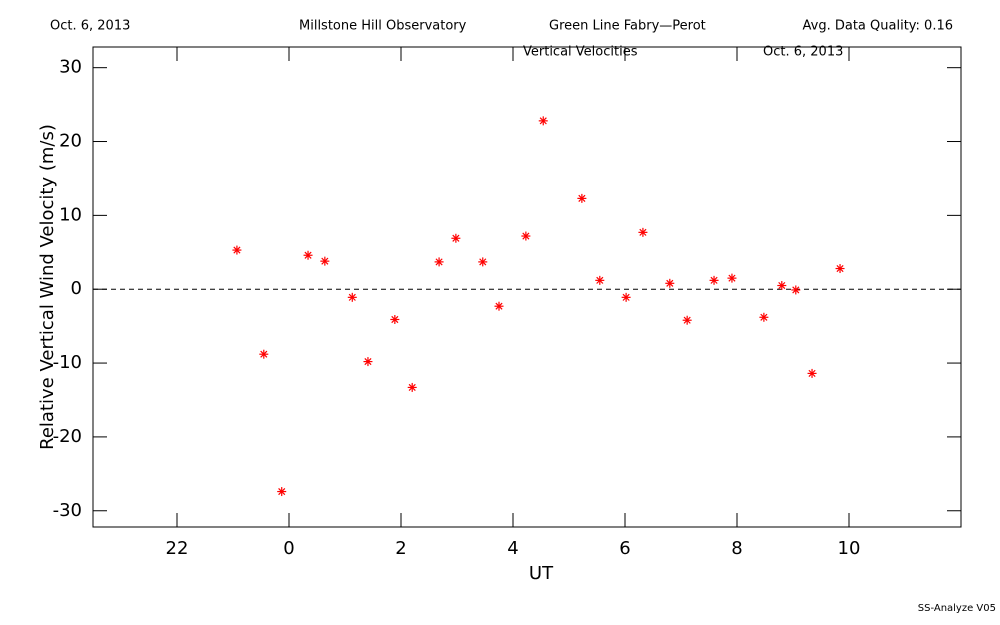 The image size is (1000, 625). What do you see at coordinates (76, 288) in the screenshot?
I see `y-tick-label: 0` at bounding box center [76, 288].